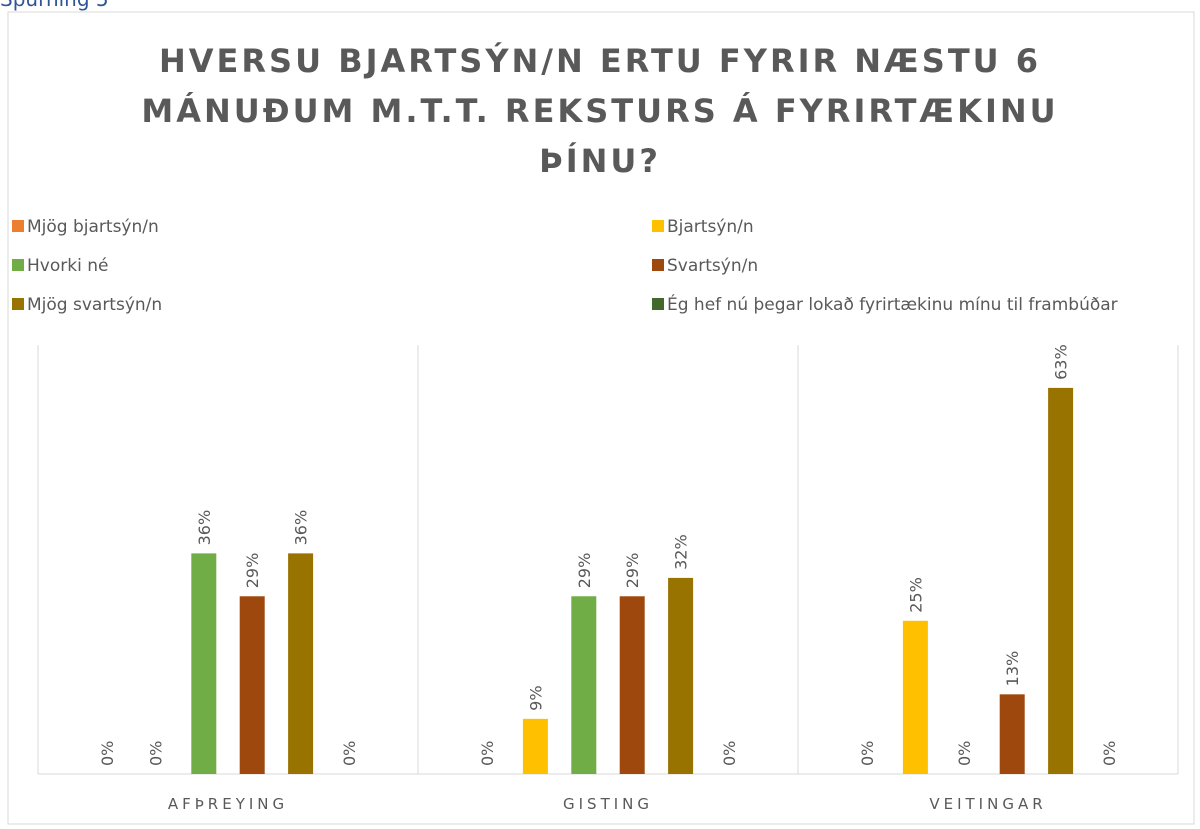 The width and height of the screenshot is (1200, 829). Describe the element at coordinates (915, 595) in the screenshot. I see `data-label: 25%` at that location.